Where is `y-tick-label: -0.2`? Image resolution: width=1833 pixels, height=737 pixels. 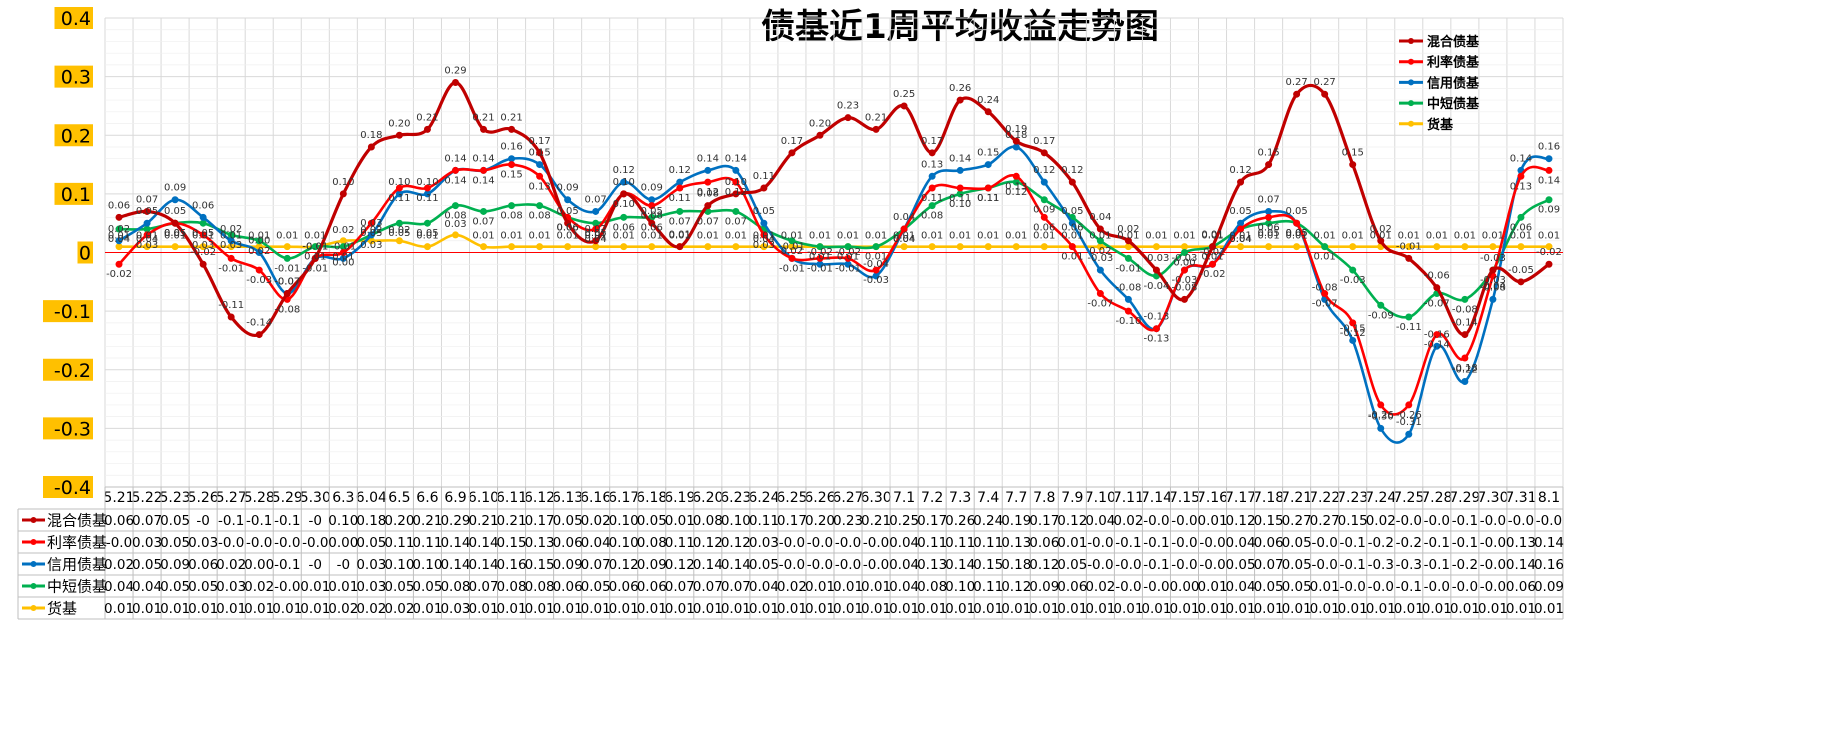
y-tick-label: -0.2 is located at coordinates (72, 371).